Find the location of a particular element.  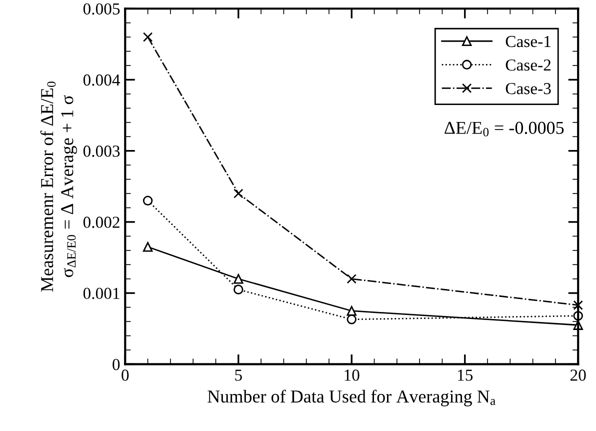

text: Measuremenr Error of ΔE/E$_{0}$ σ$_{ΔE/E0}$ = Δ Average + 1 σ is located at coordinates (58, 187).